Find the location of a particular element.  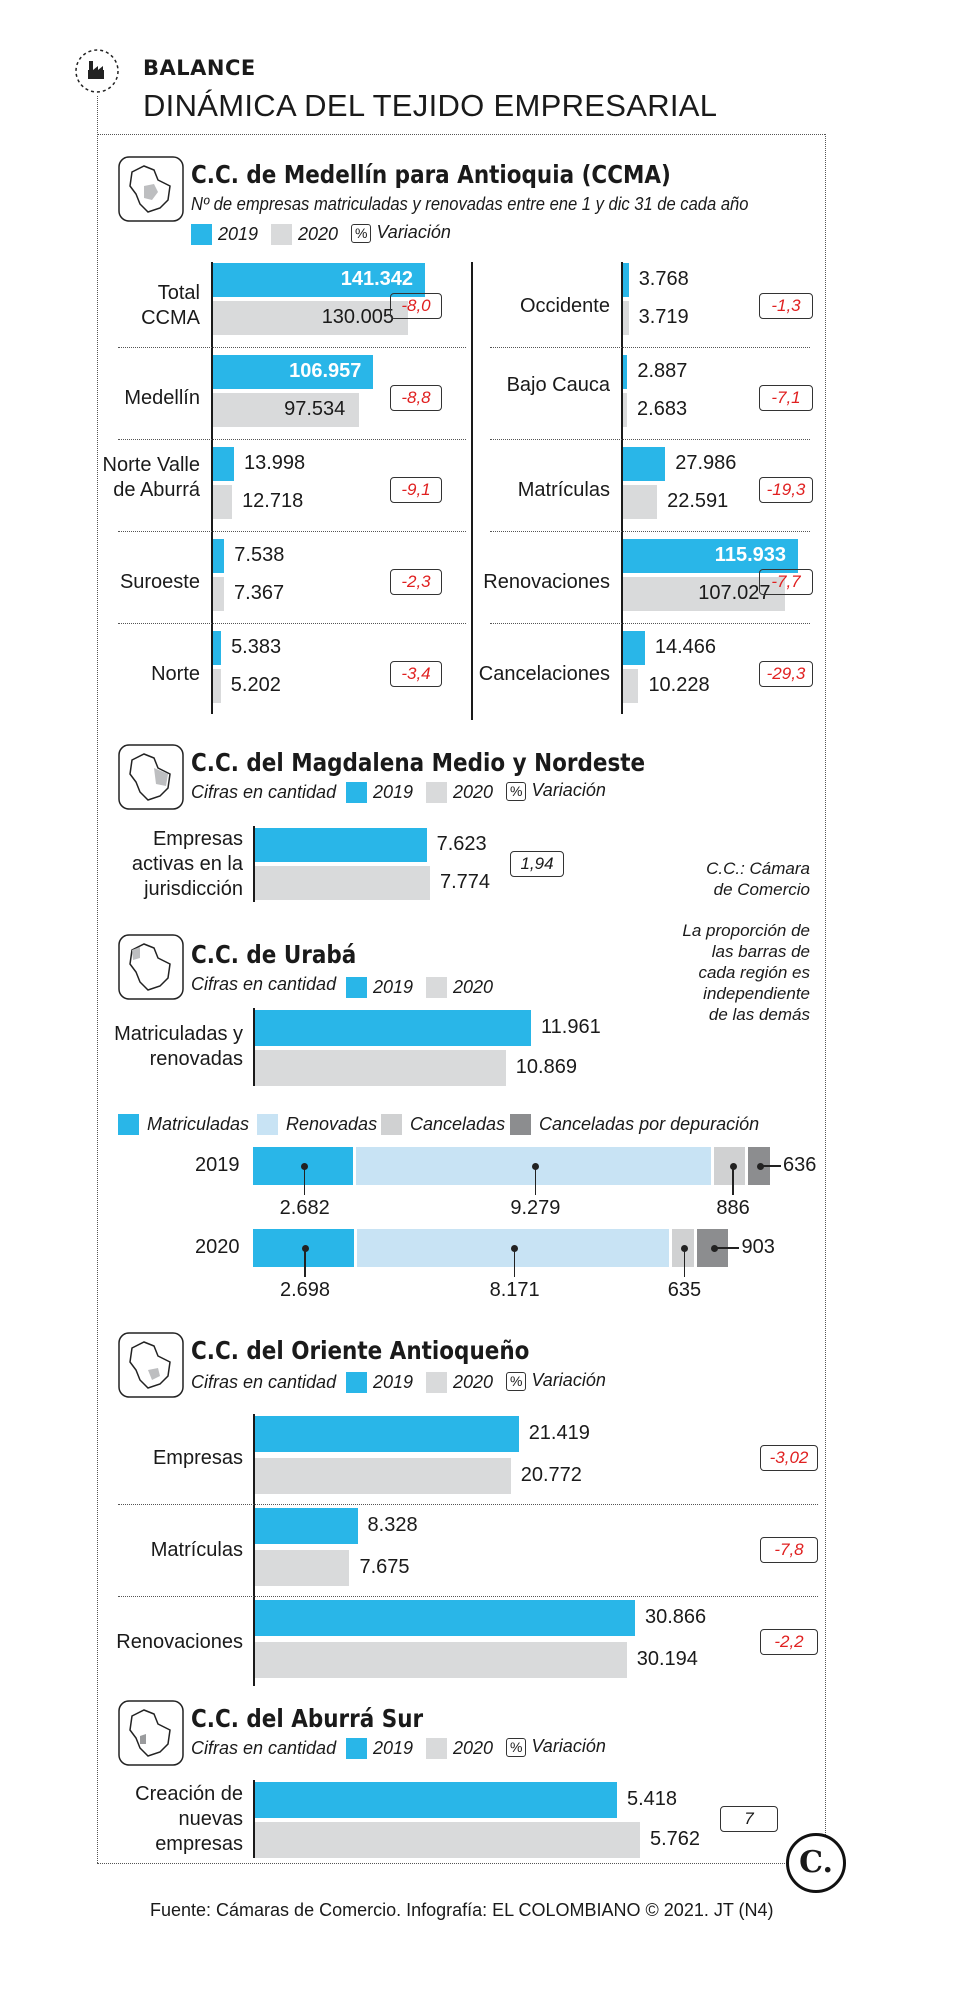

value-2020: 20.772 is located at coordinates (551, 1475).